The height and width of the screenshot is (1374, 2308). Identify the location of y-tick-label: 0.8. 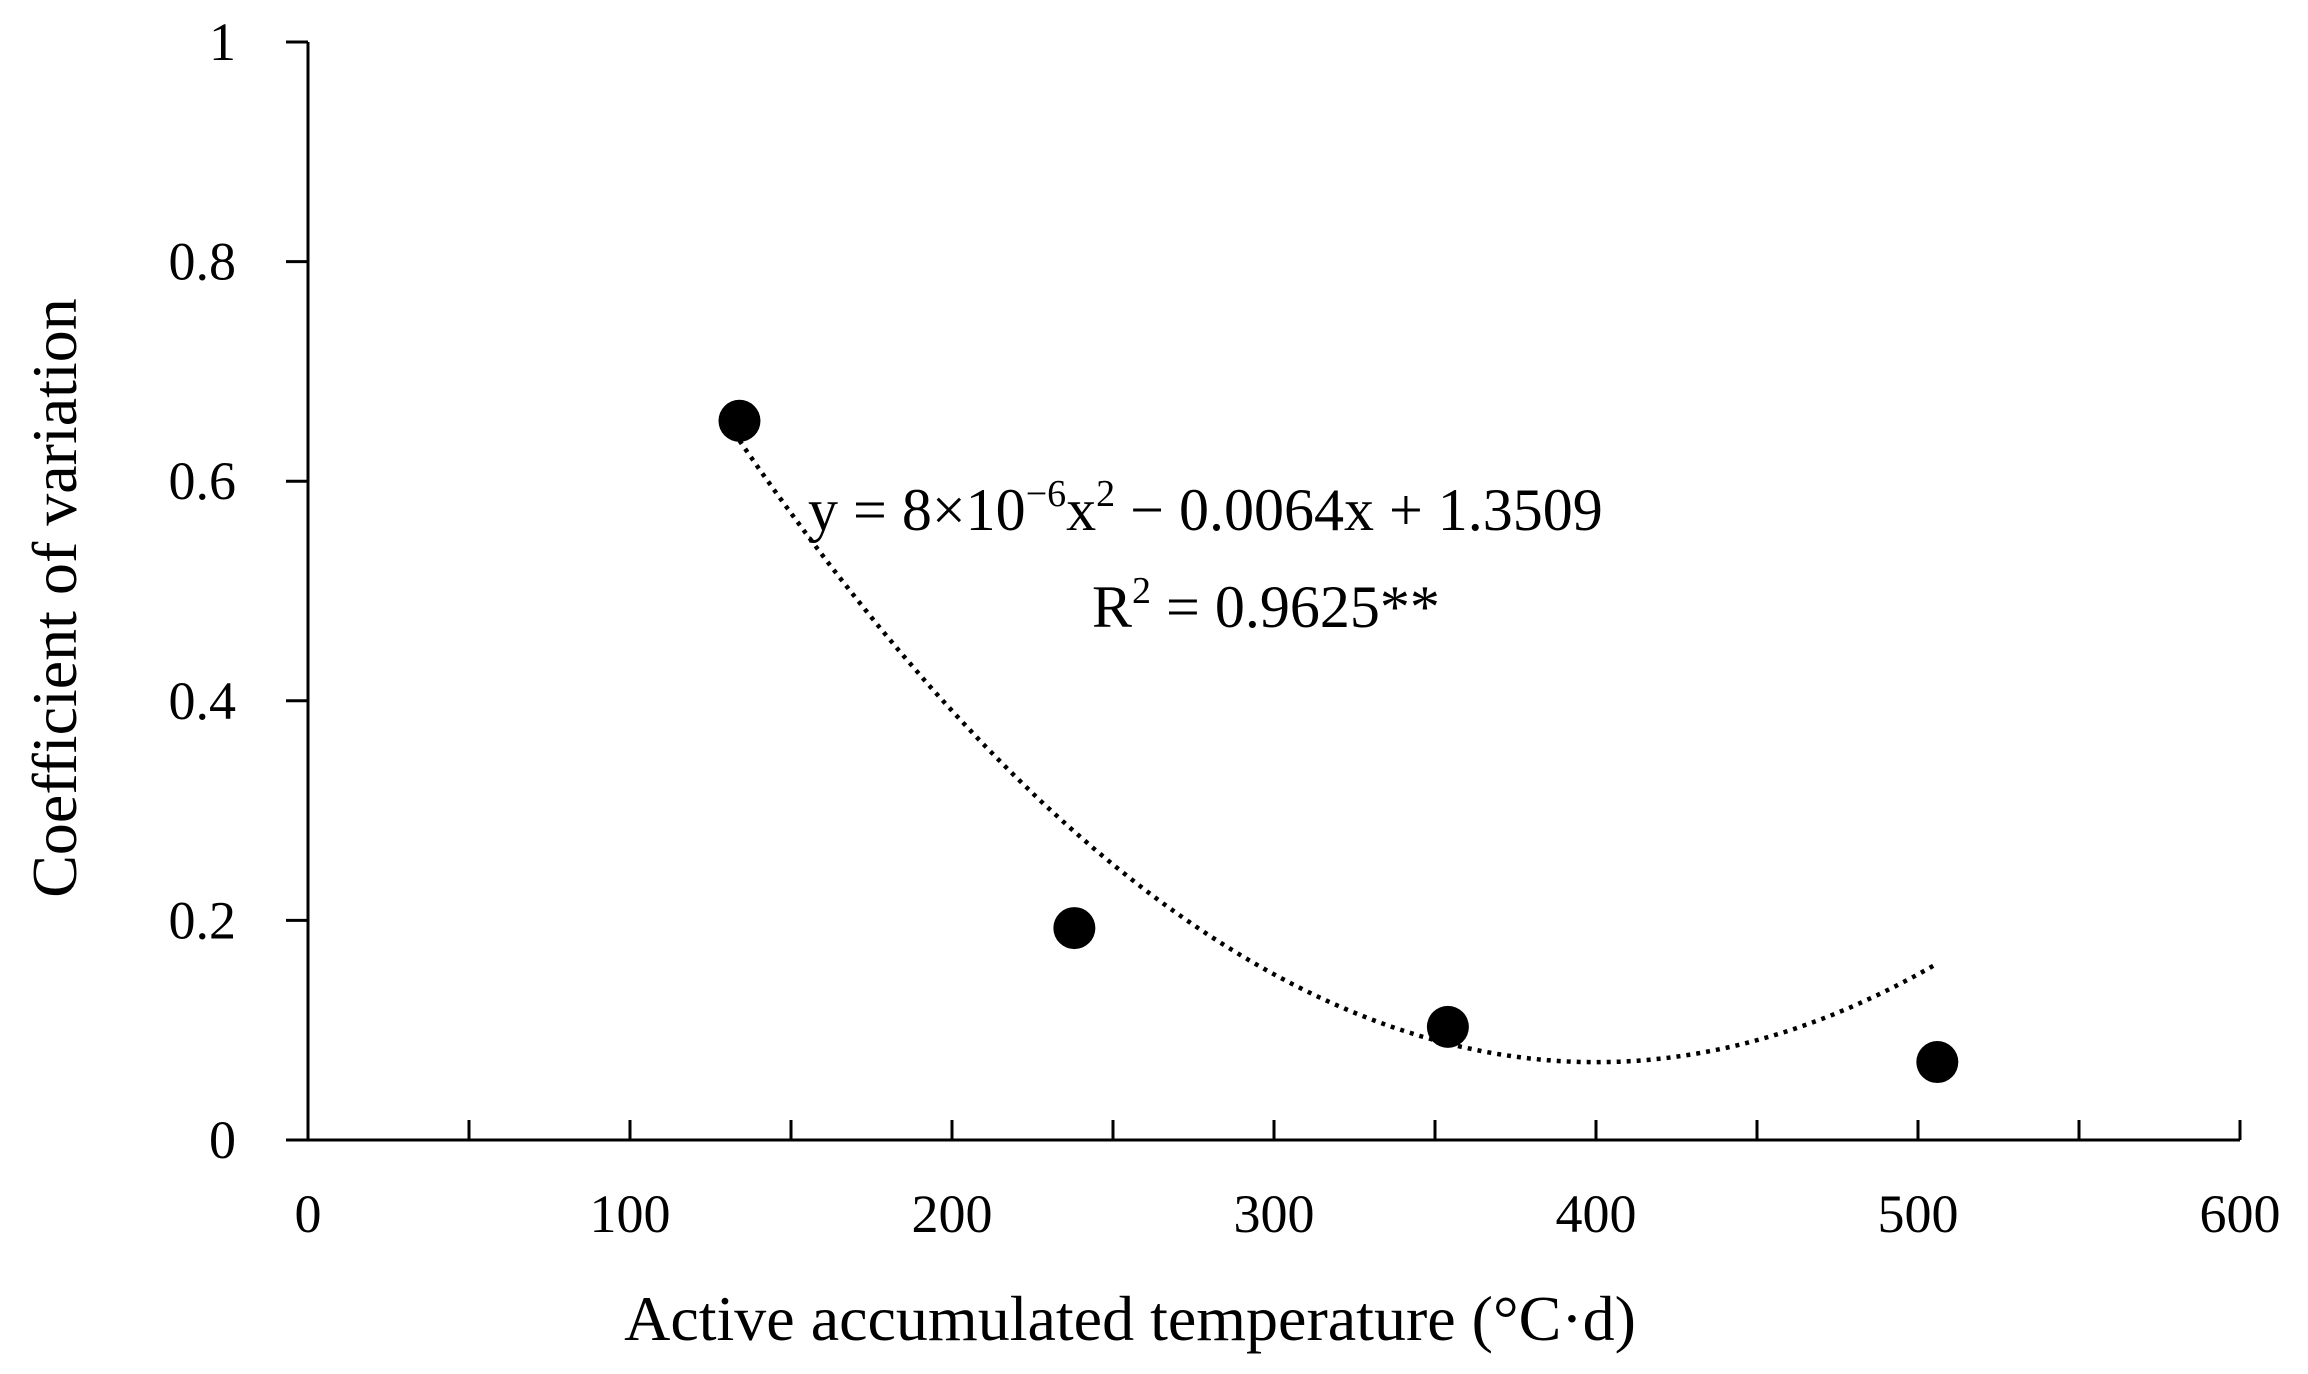
(203, 262).